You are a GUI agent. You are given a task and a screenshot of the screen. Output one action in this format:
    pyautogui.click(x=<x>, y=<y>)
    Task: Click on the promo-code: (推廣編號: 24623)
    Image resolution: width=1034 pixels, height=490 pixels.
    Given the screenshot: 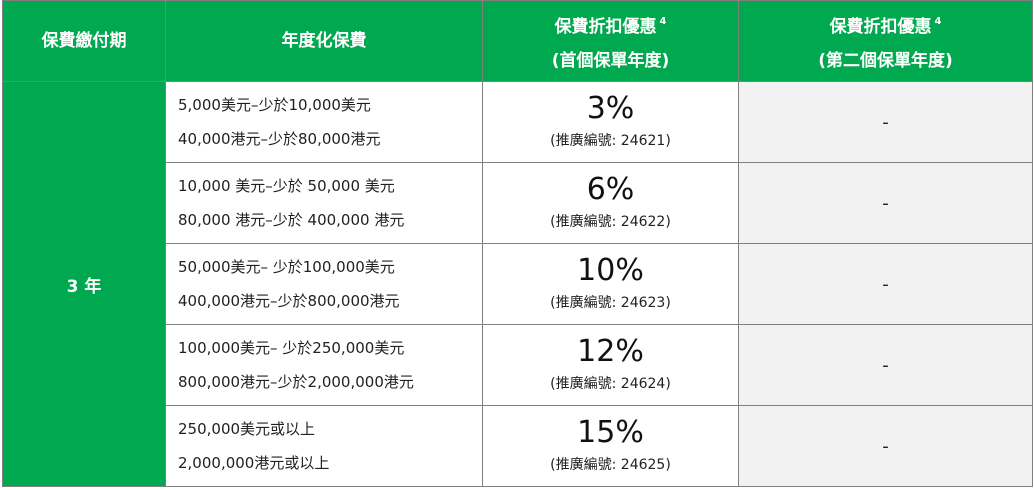 What is the action you would take?
    pyautogui.click(x=610, y=303)
    